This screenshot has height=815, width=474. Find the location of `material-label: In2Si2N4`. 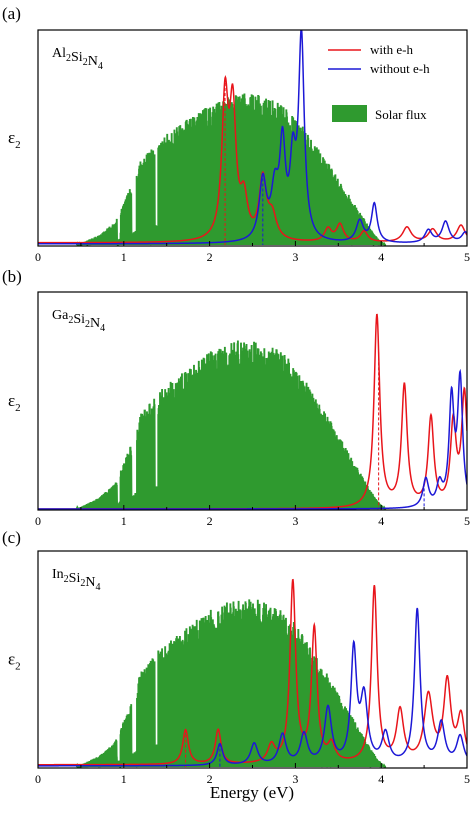

material-label: In2Si2N4 is located at coordinates (76, 580).